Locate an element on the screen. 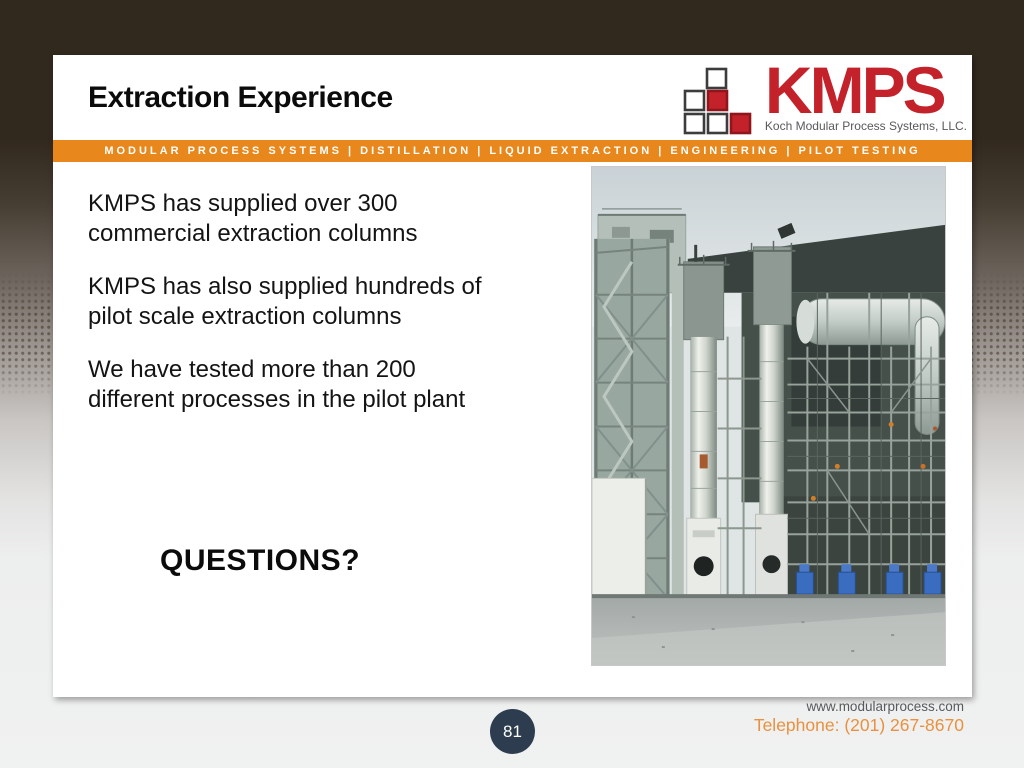  telephone-text: Telephone: (201) 267-8670 is located at coordinates (858, 725).